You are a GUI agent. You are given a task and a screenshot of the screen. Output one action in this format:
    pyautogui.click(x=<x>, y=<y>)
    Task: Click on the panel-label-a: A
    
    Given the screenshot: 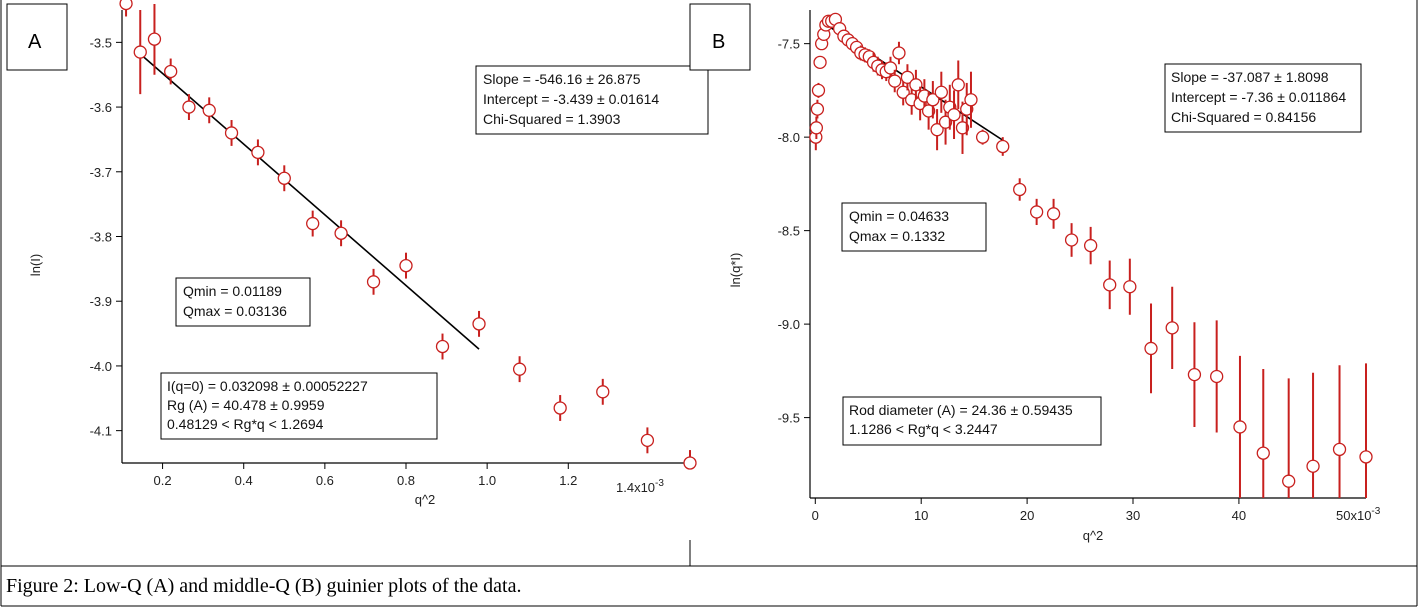 What is the action you would take?
    pyautogui.click(x=35, y=42)
    